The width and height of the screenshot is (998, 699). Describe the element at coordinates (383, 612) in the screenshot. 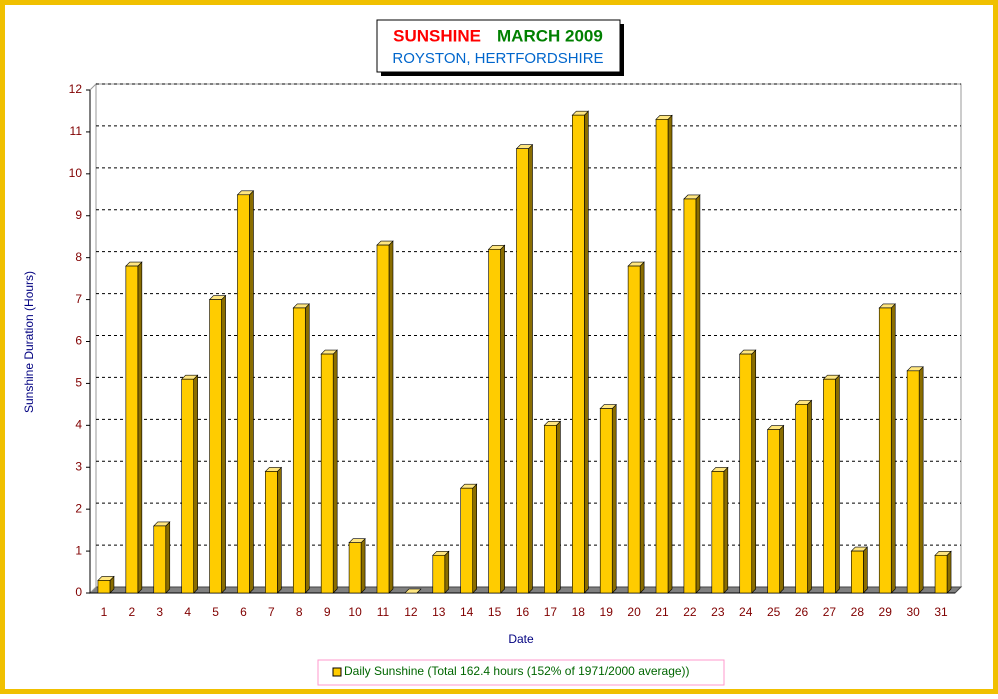

I see `x-tick-label: 11` at that location.